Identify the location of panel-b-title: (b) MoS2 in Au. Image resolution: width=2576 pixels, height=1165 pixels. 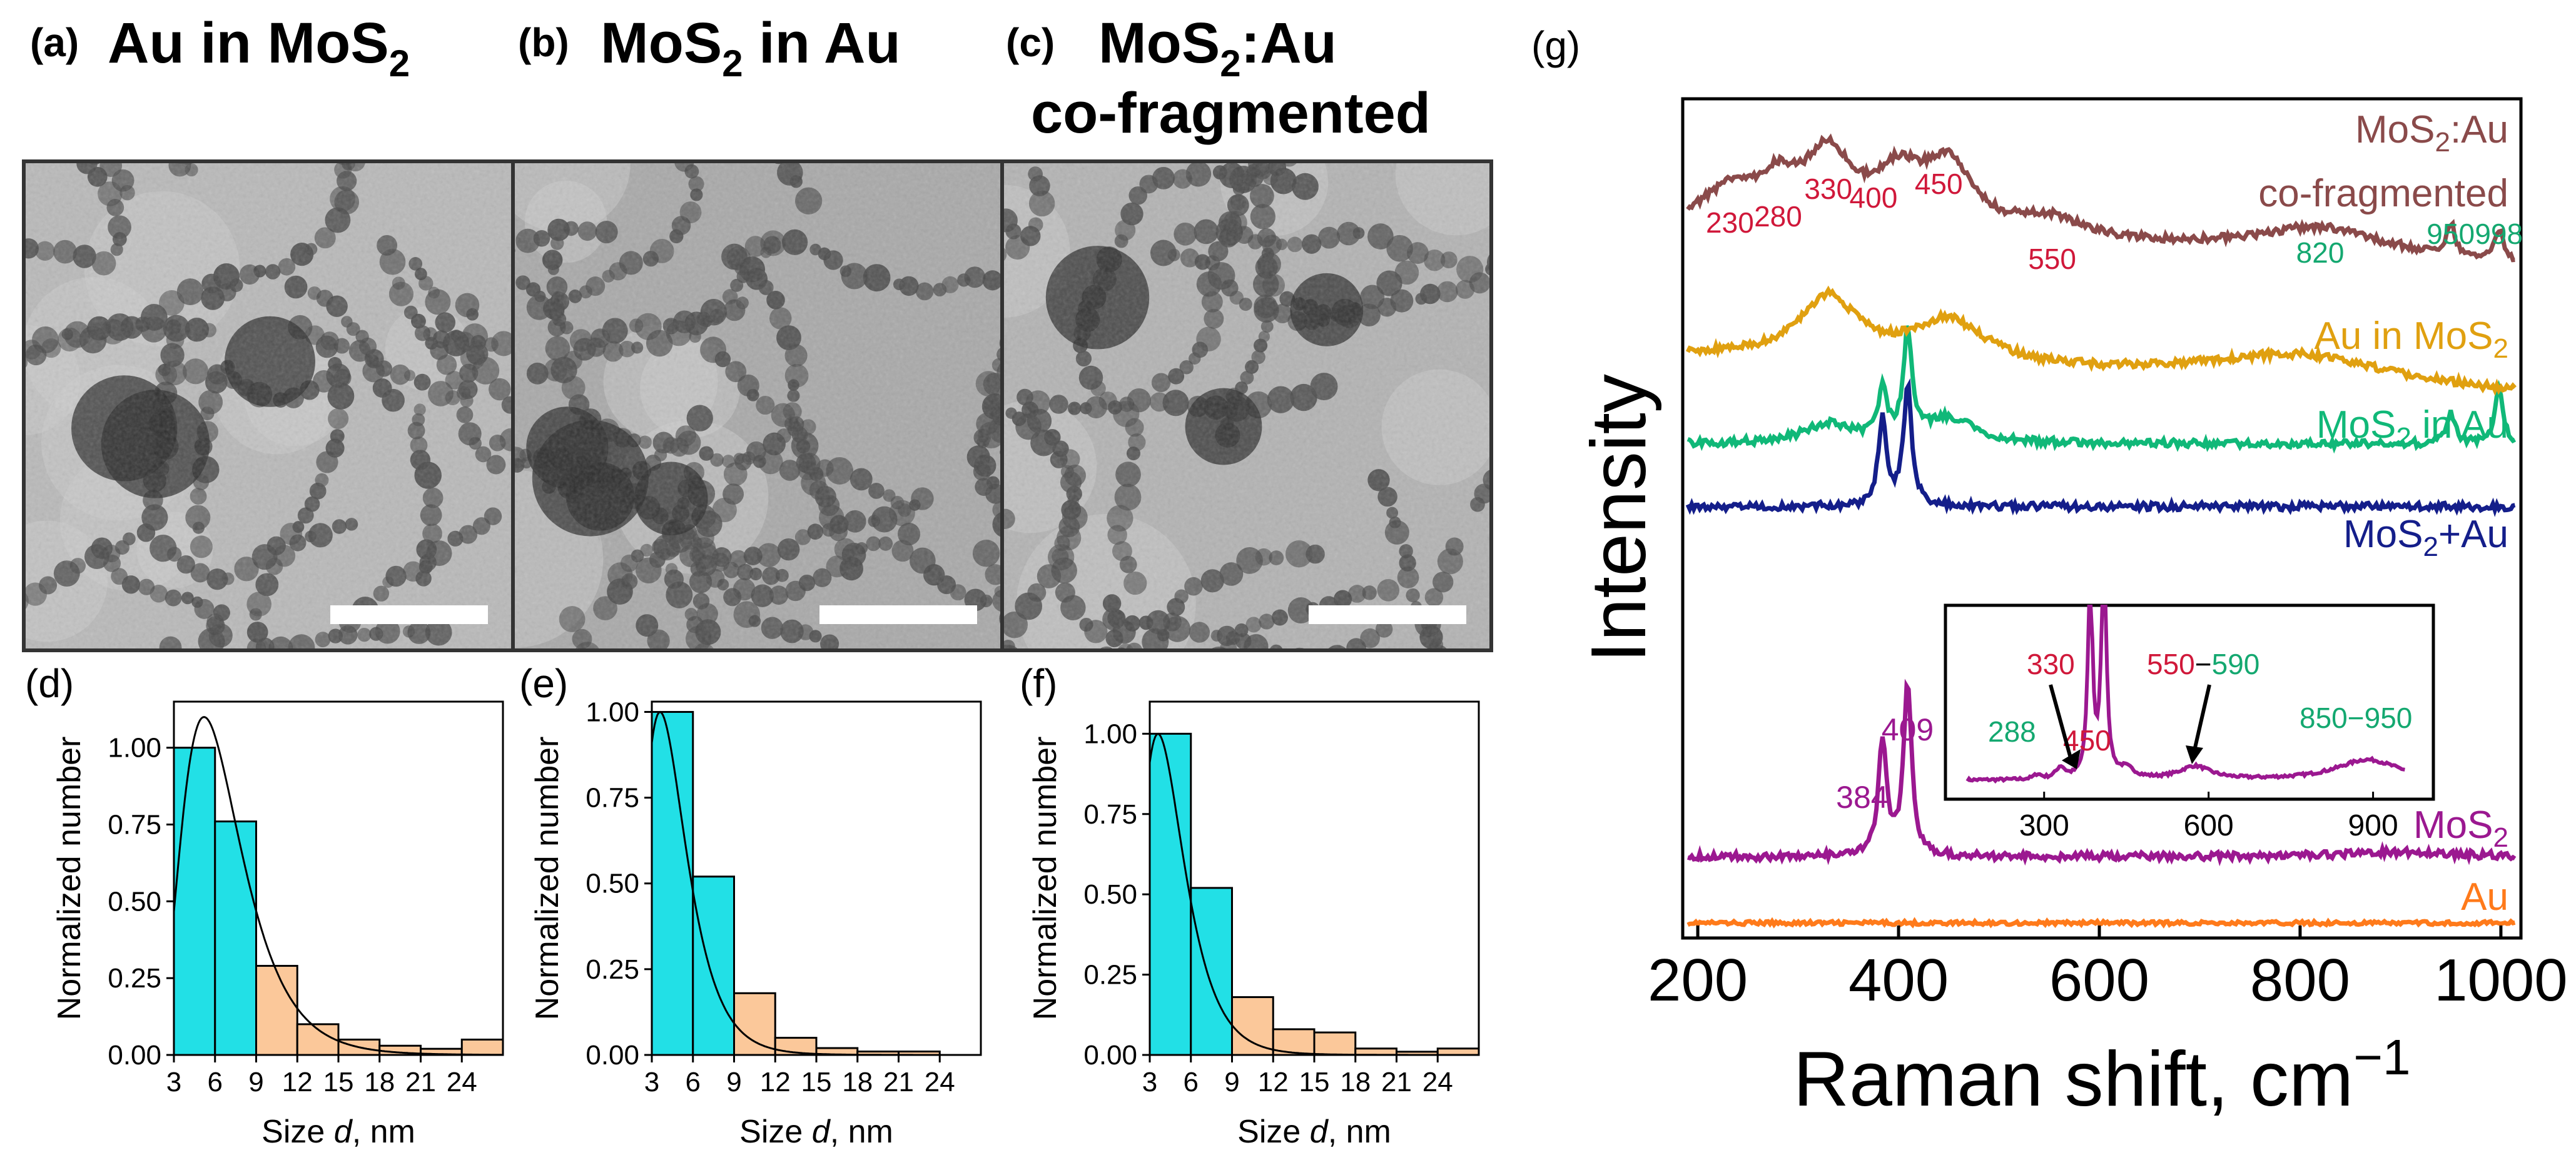
(710, 47).